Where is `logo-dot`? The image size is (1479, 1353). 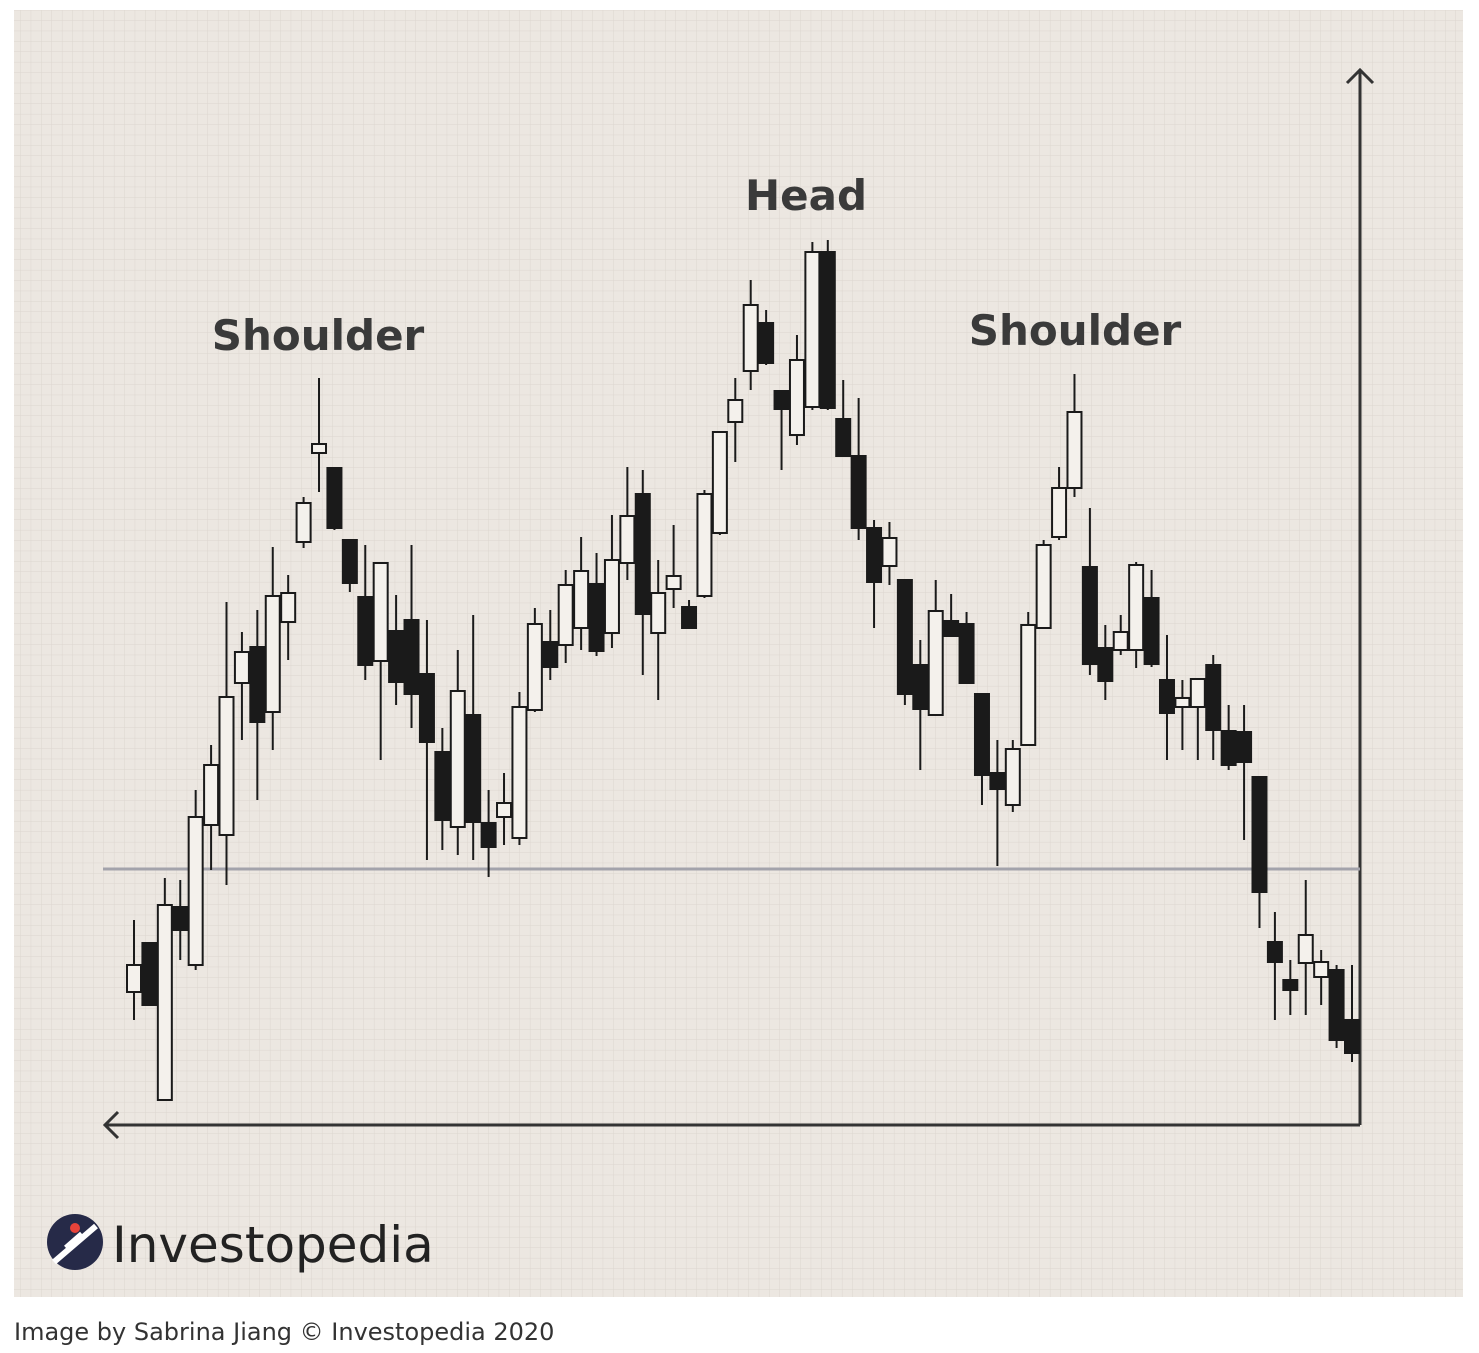 logo-dot is located at coordinates (75, 1228).